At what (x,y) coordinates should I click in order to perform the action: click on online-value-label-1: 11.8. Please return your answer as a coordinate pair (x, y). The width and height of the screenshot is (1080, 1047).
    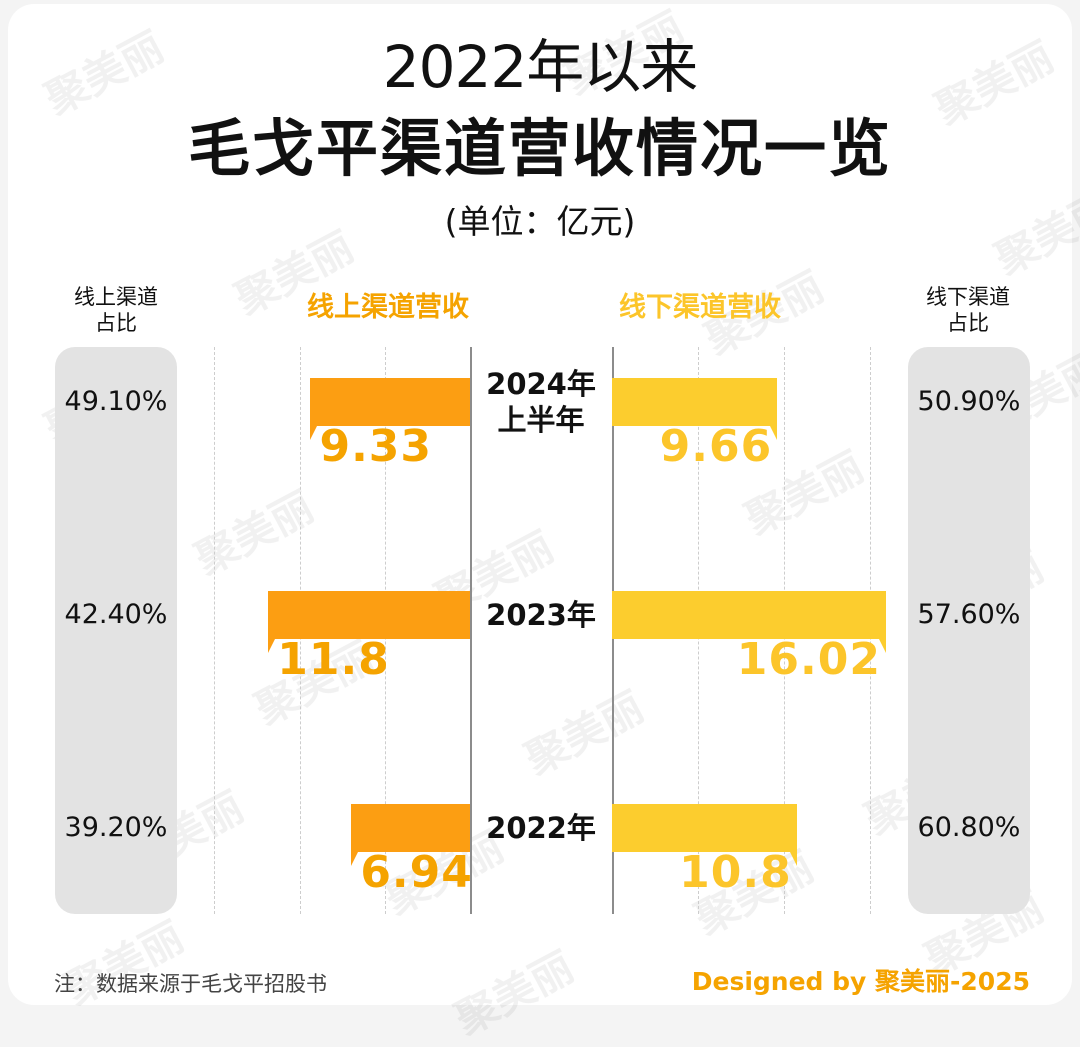
    Looking at the image, I should click on (333, 659).